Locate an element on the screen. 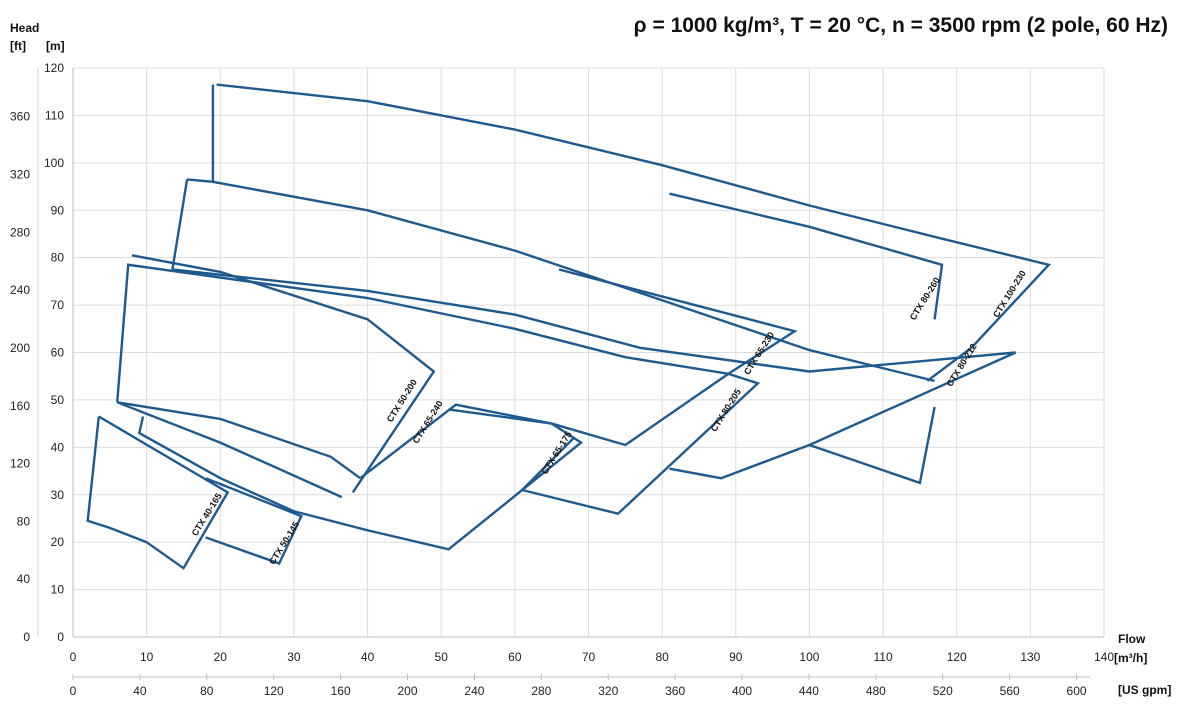 This screenshot has width=1182, height=704. y-tick-label-ft: 360 is located at coordinates (20, 117).